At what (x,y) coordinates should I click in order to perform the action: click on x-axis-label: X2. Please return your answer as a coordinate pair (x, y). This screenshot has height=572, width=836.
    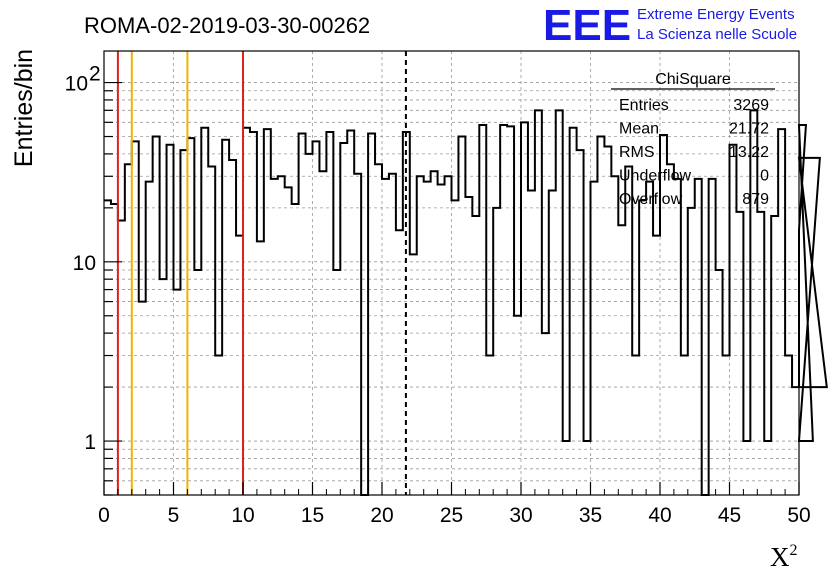
    Looking at the image, I should click on (784, 557).